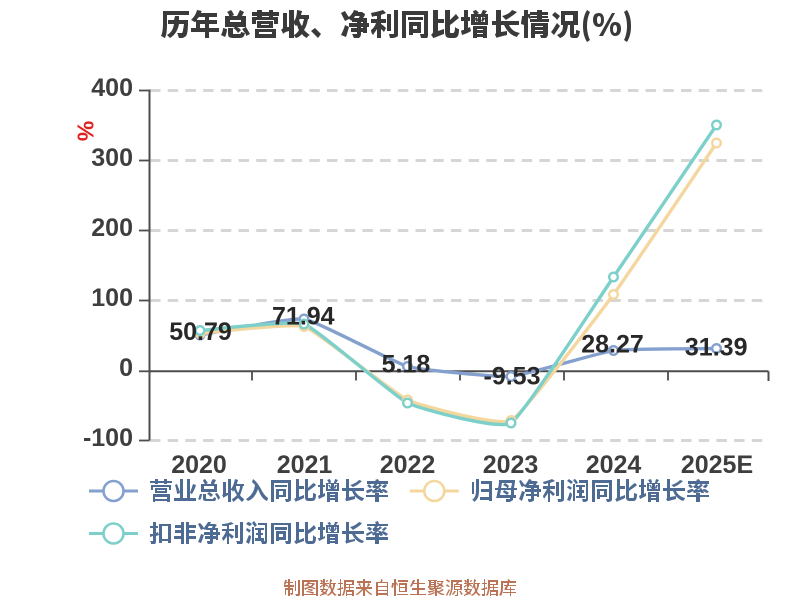 This screenshot has height=600, width=800. Describe the element at coordinates (717, 465) in the screenshot. I see `svg-text: 2025E` at that location.